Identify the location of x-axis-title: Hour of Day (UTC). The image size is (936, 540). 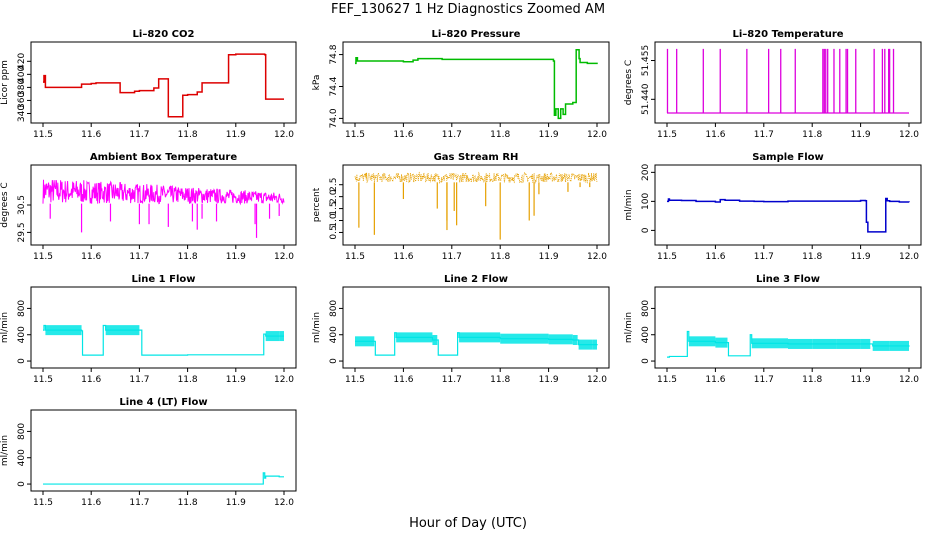
(468, 523).